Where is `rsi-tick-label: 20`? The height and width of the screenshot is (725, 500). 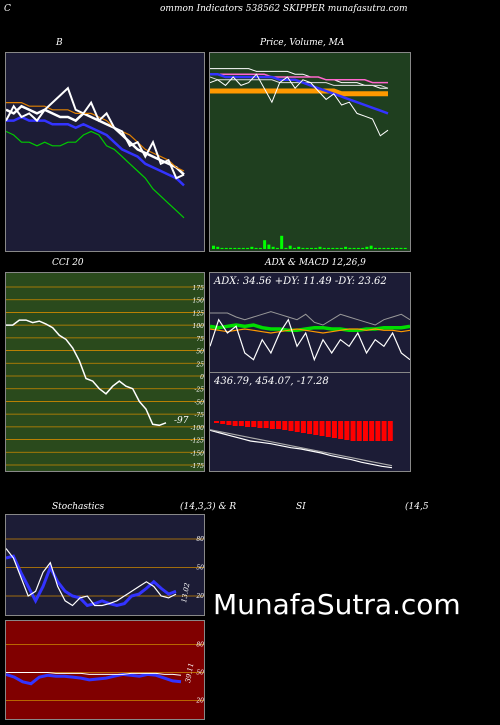 rsi-tick-label: 20 is located at coordinates (199, 700).